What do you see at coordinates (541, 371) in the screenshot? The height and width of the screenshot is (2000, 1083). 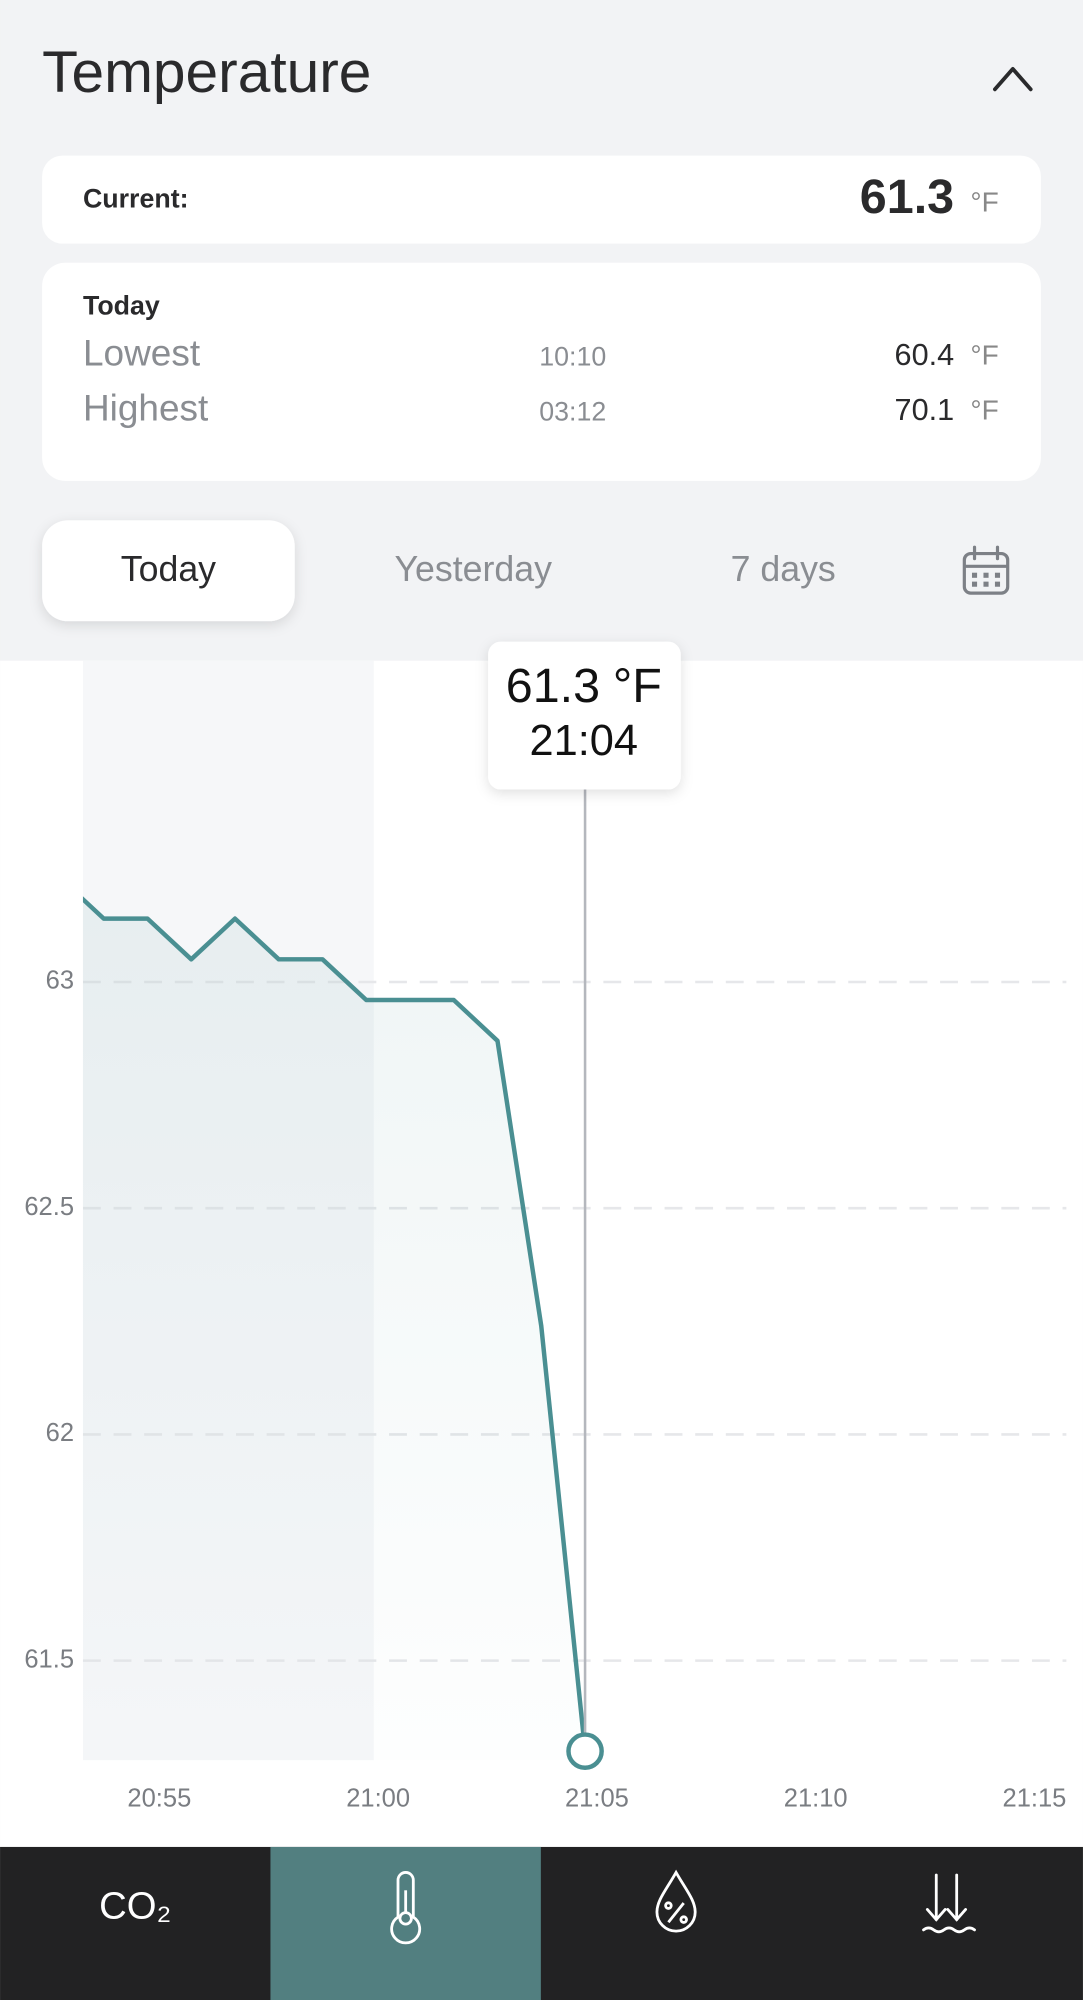 I see `today-card` at bounding box center [541, 371].